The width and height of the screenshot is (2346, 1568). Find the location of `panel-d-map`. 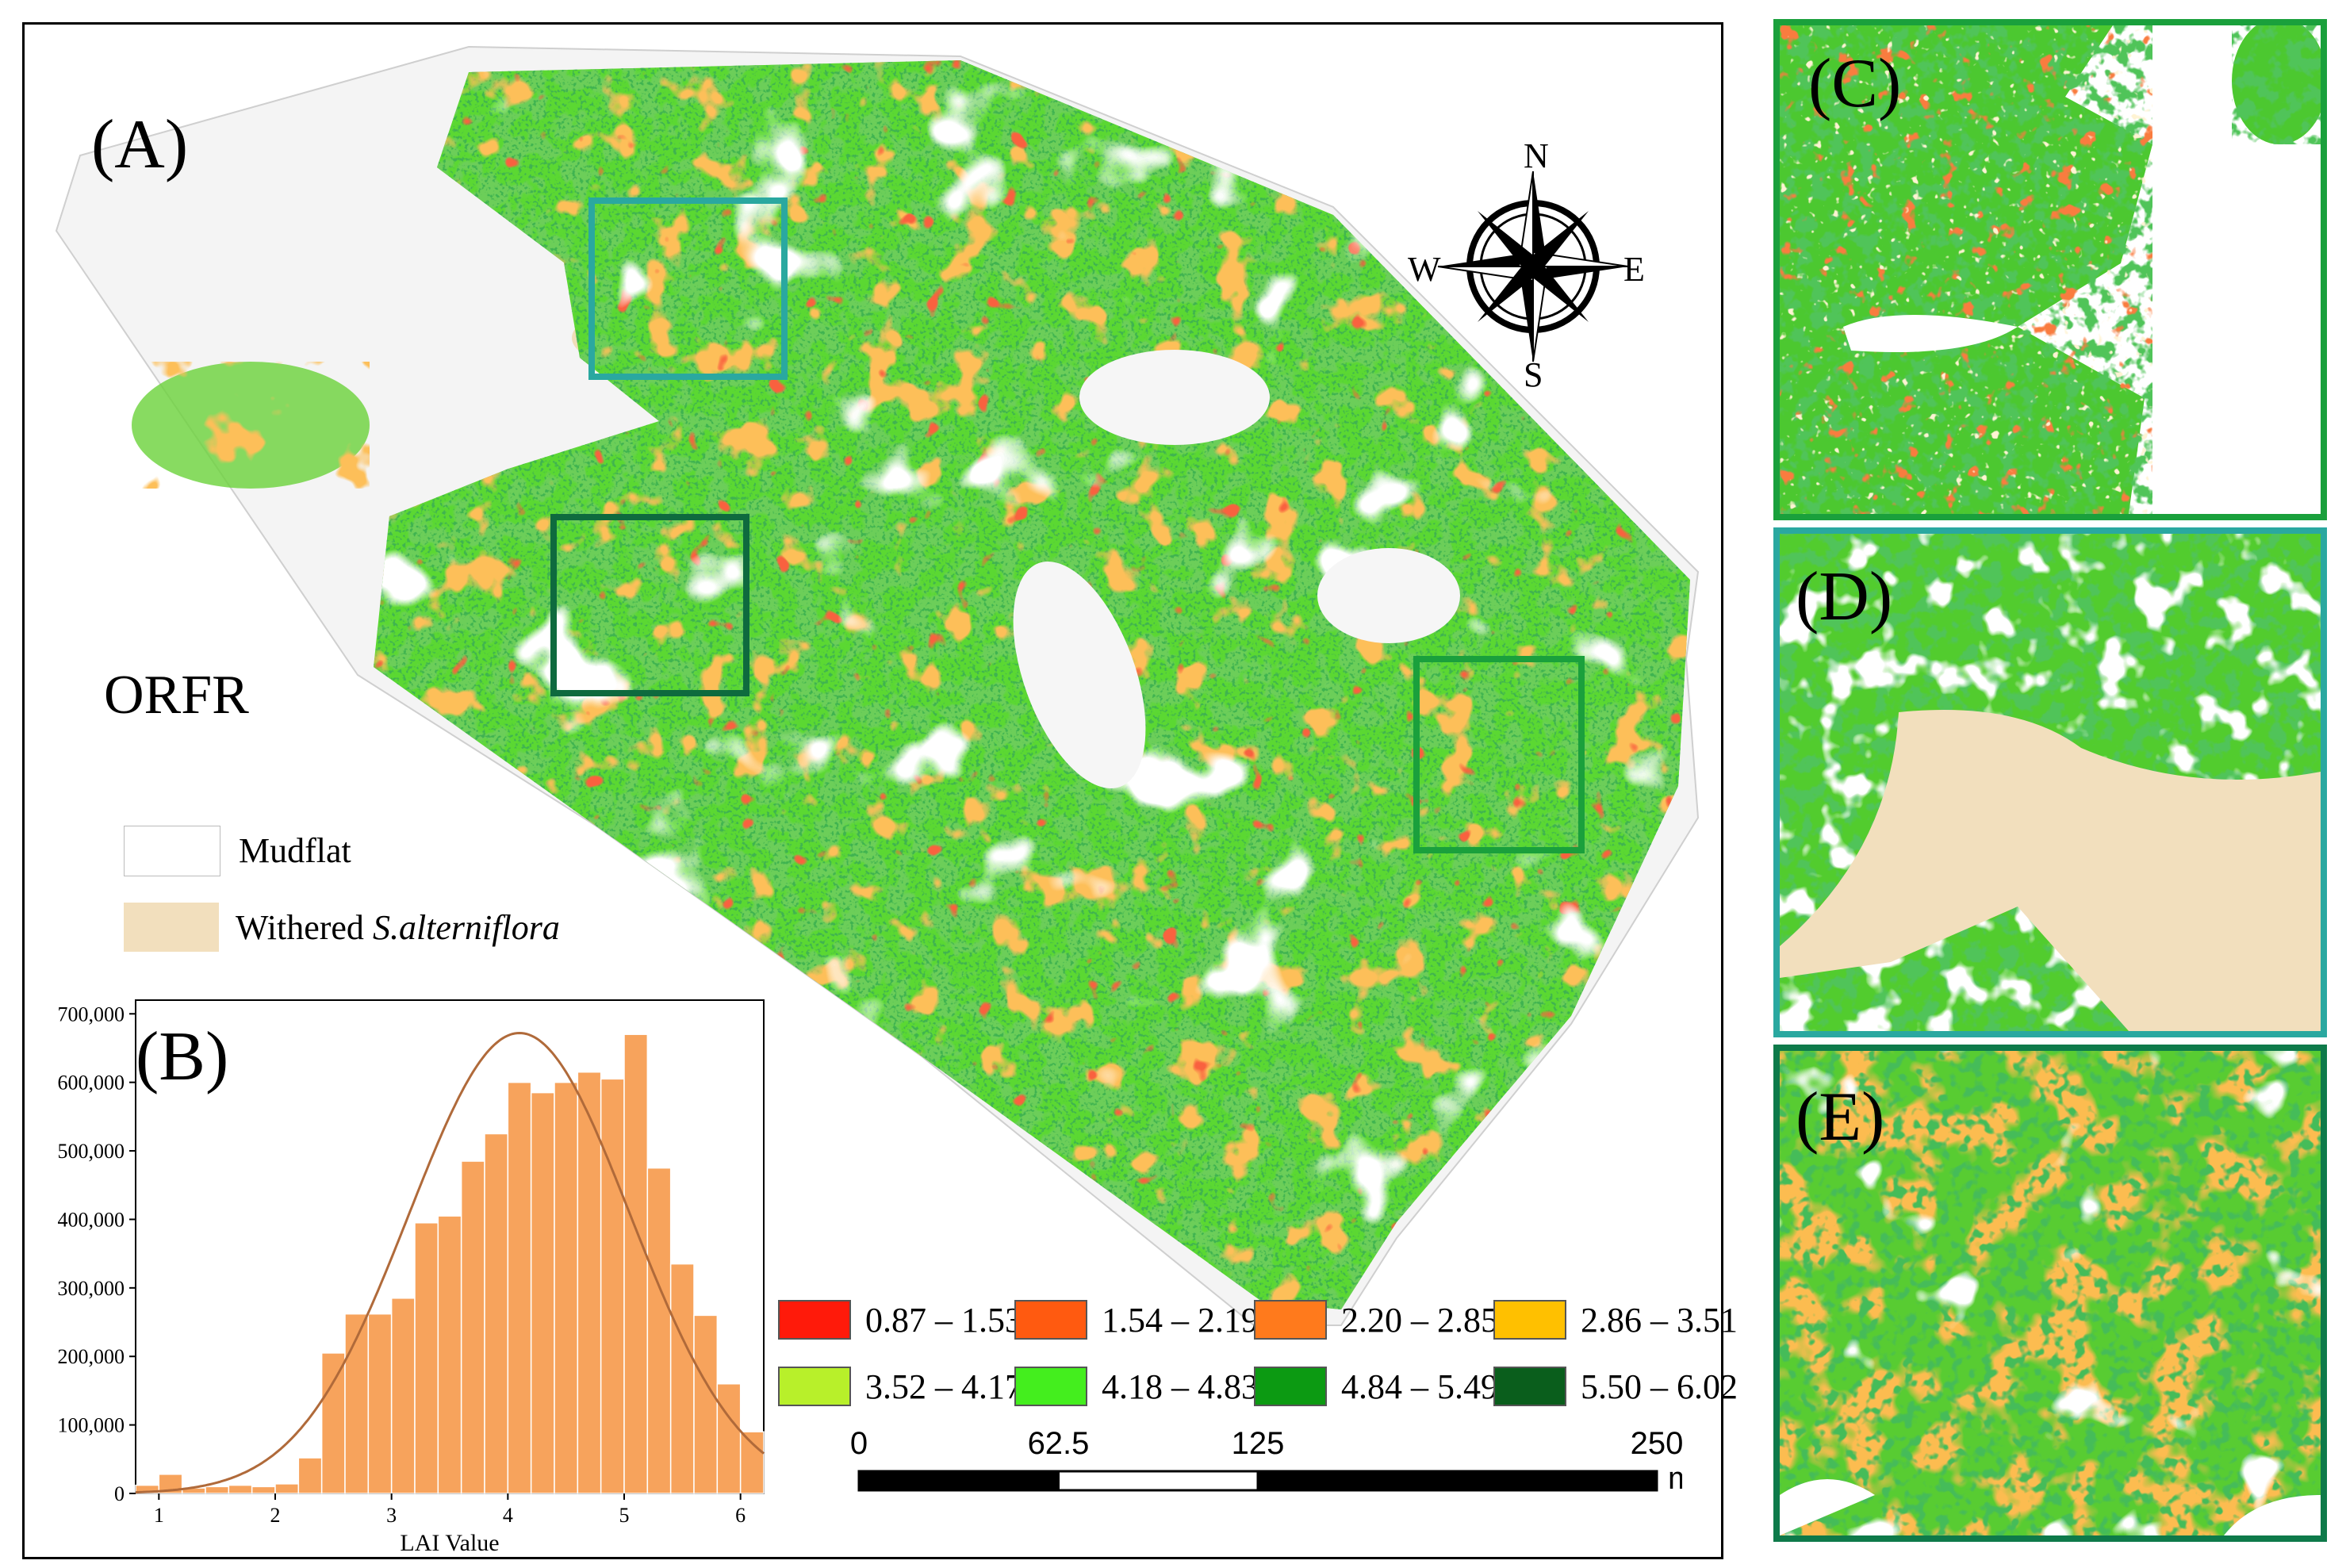

panel-d-map is located at coordinates (2050, 782).